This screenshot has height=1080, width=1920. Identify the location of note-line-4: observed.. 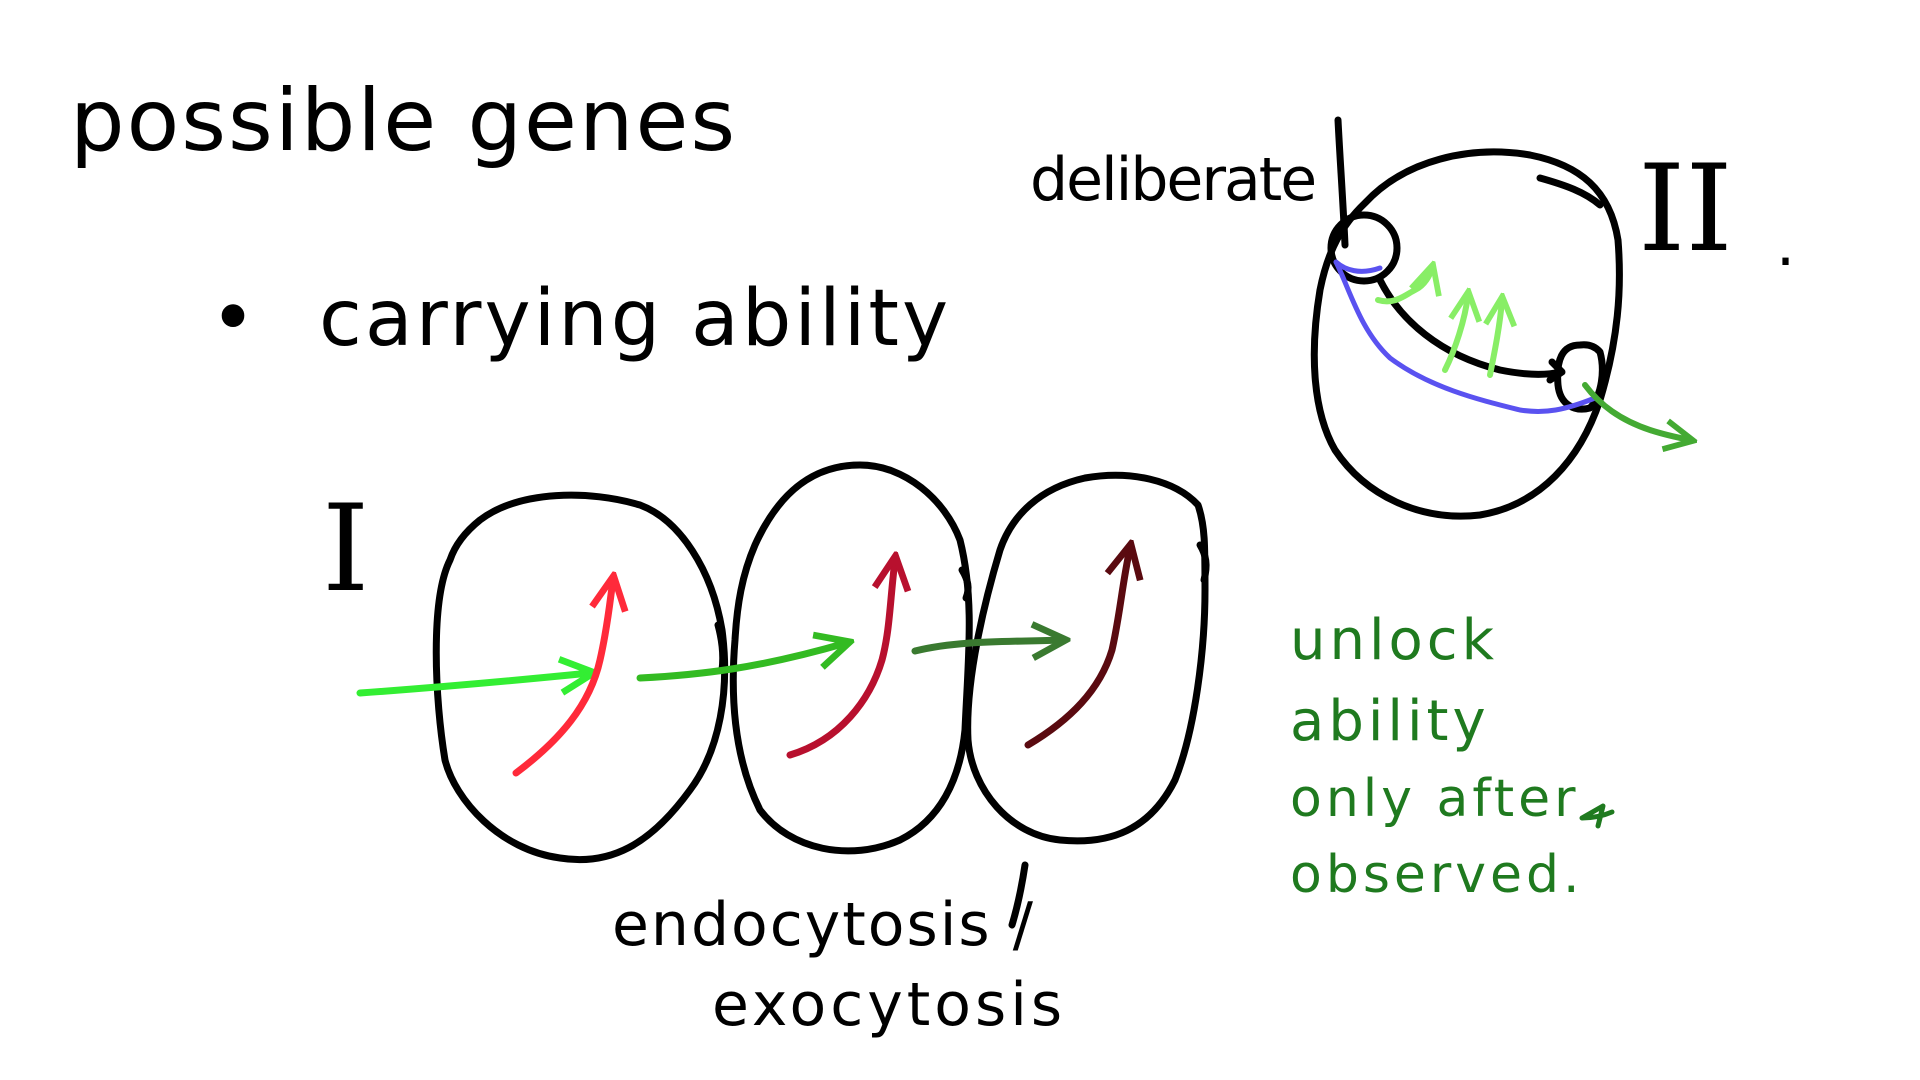
(1437, 874).